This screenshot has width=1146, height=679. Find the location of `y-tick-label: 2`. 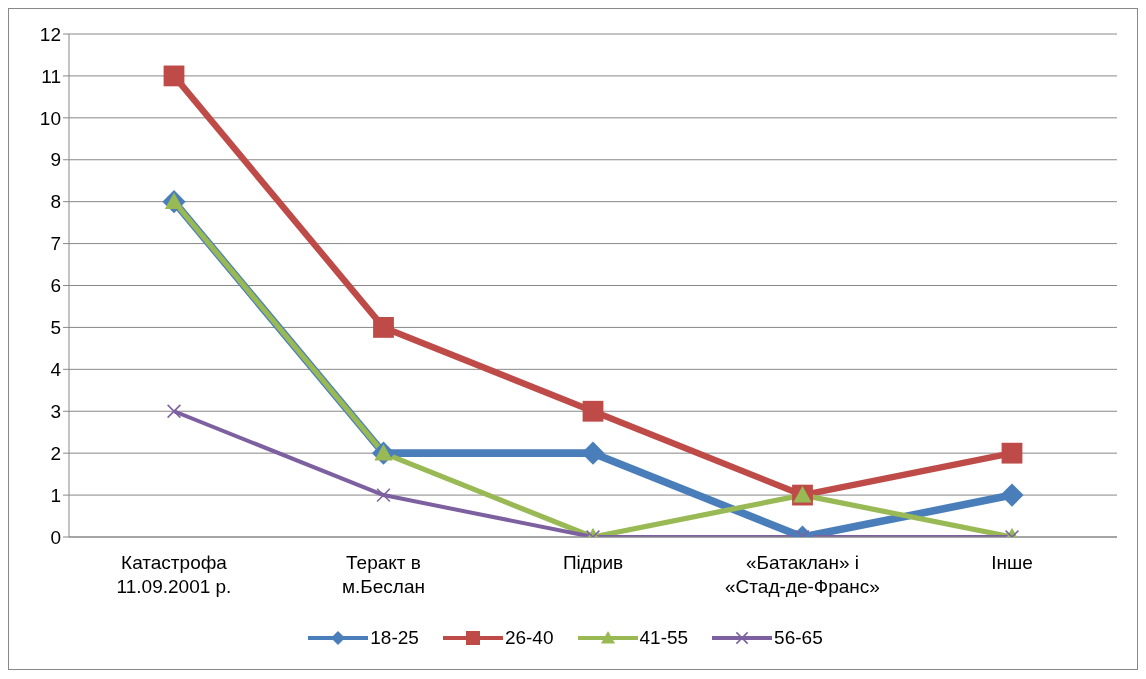

y-tick-label: 2 is located at coordinates (55, 453).